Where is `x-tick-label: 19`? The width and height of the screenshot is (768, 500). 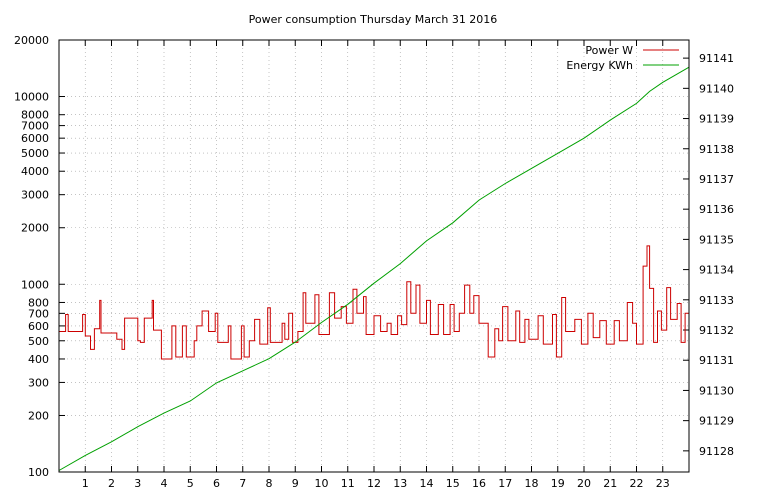
x-tick-label: 19 is located at coordinates (558, 483).